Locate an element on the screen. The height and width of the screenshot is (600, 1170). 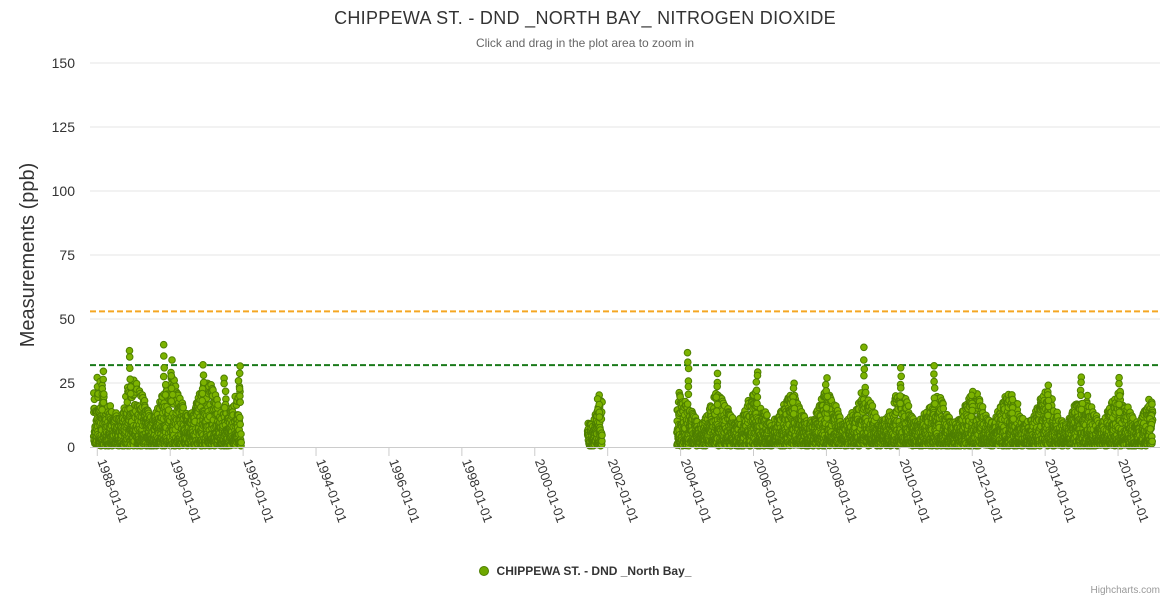
y-axis-ticks: 0 25 50 75 100 125 150 is located at coordinates (64, 255).